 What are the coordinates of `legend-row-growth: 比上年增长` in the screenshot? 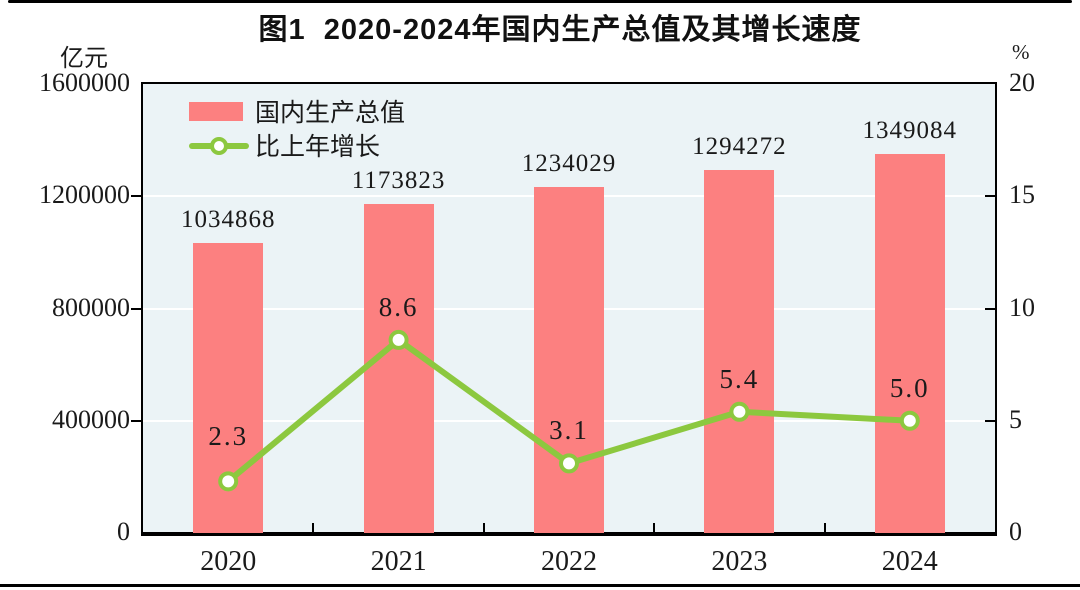 It's located at (297, 145).